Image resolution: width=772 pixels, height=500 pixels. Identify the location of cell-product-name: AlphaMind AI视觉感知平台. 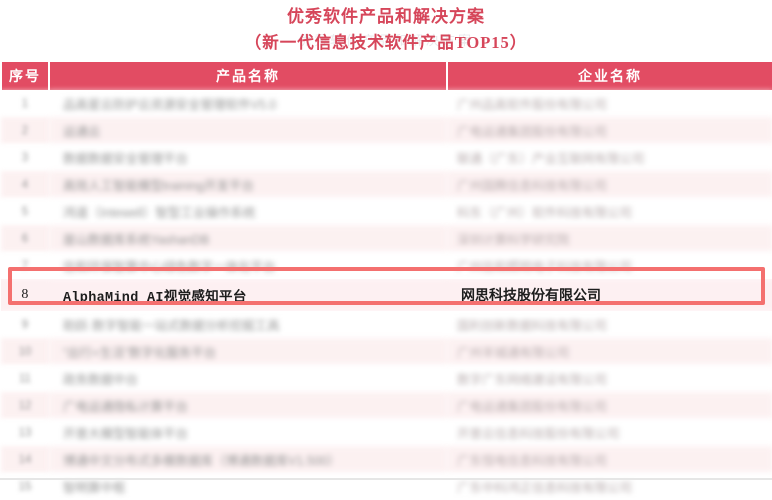
(248, 295).